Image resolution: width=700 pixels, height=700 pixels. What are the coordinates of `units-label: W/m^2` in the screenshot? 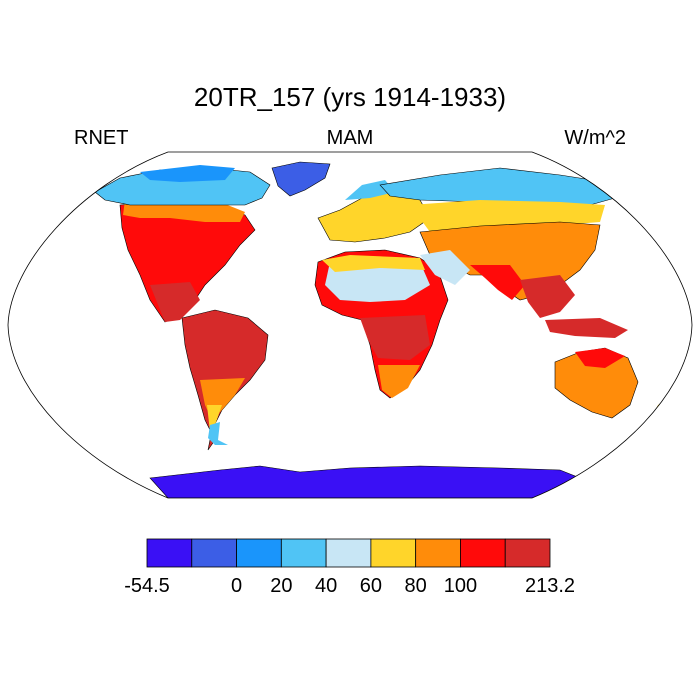 It's located at (595, 138).